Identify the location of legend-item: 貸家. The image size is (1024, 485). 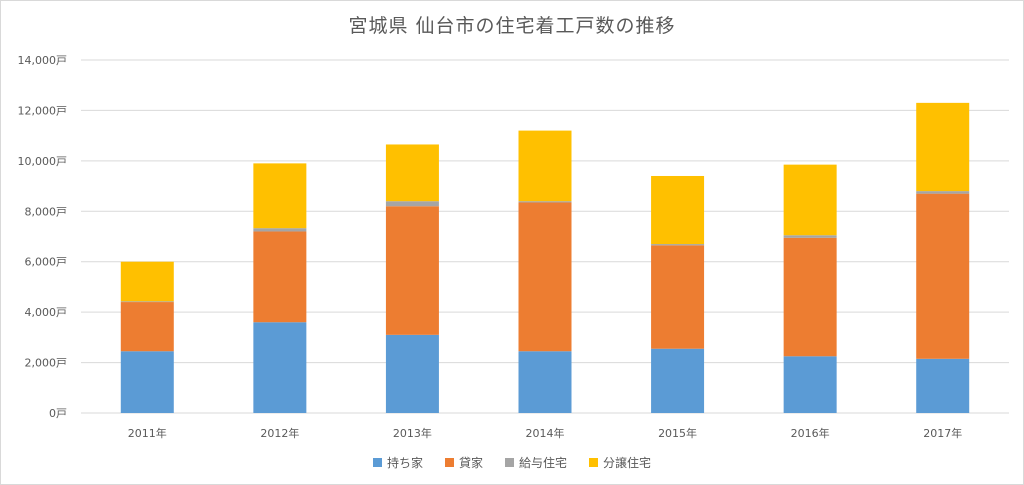
(463, 462).